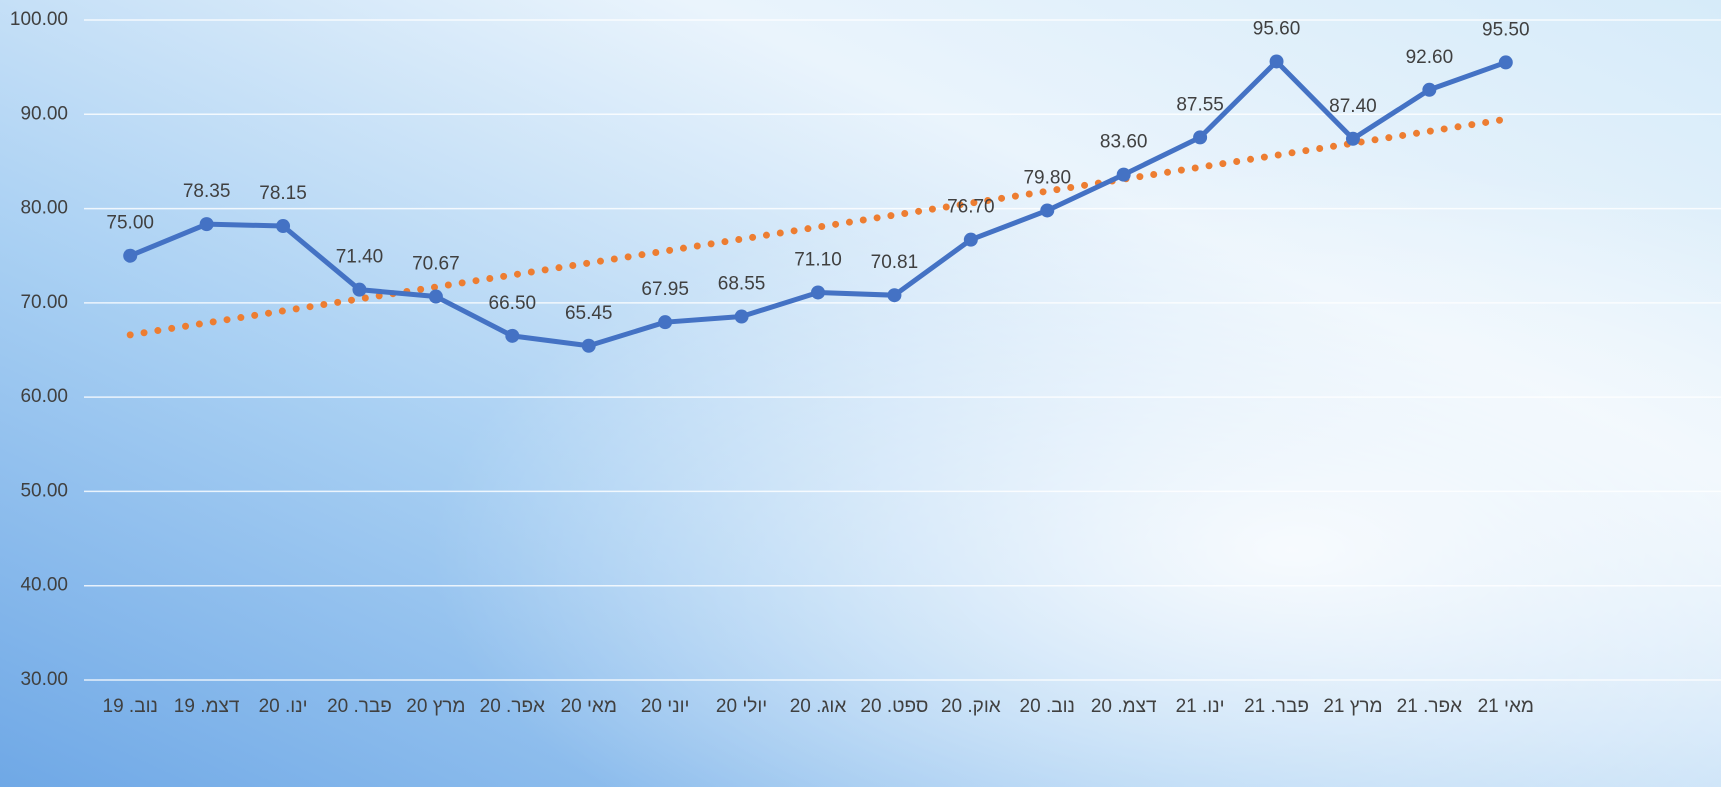 The width and height of the screenshot is (1721, 787). What do you see at coordinates (512, 706) in the screenshot?
I see `x-tick-label: אפר. 20` at bounding box center [512, 706].